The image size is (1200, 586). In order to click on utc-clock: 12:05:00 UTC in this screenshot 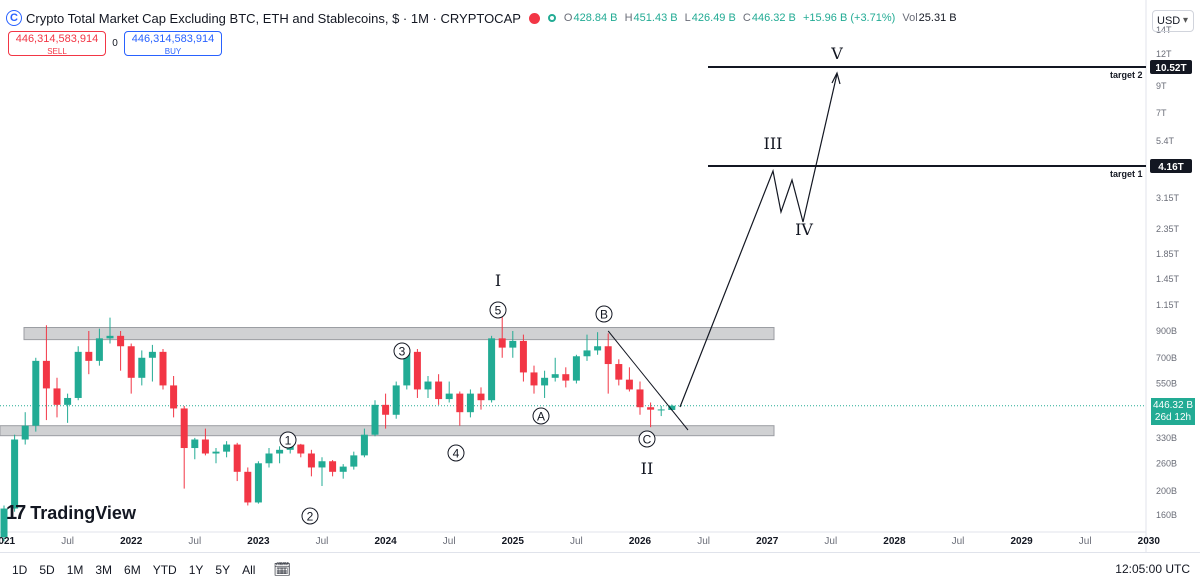, I will do `click(1152, 569)`.